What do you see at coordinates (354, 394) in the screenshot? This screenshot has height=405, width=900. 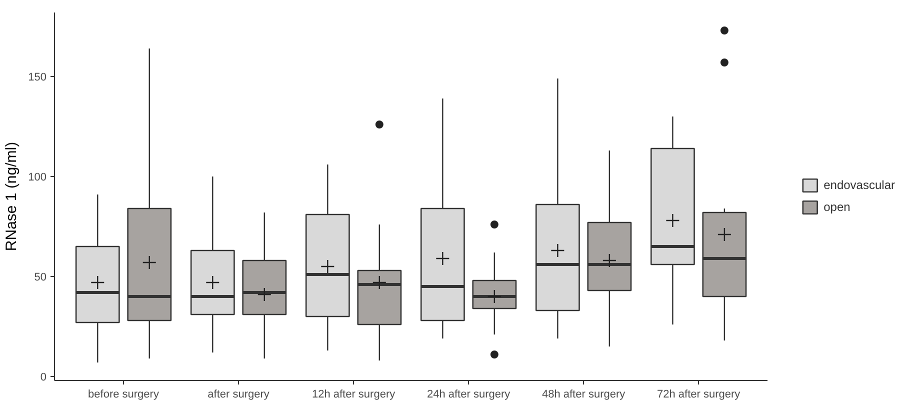 I see `x-tick-label: 12h after surgery` at bounding box center [354, 394].